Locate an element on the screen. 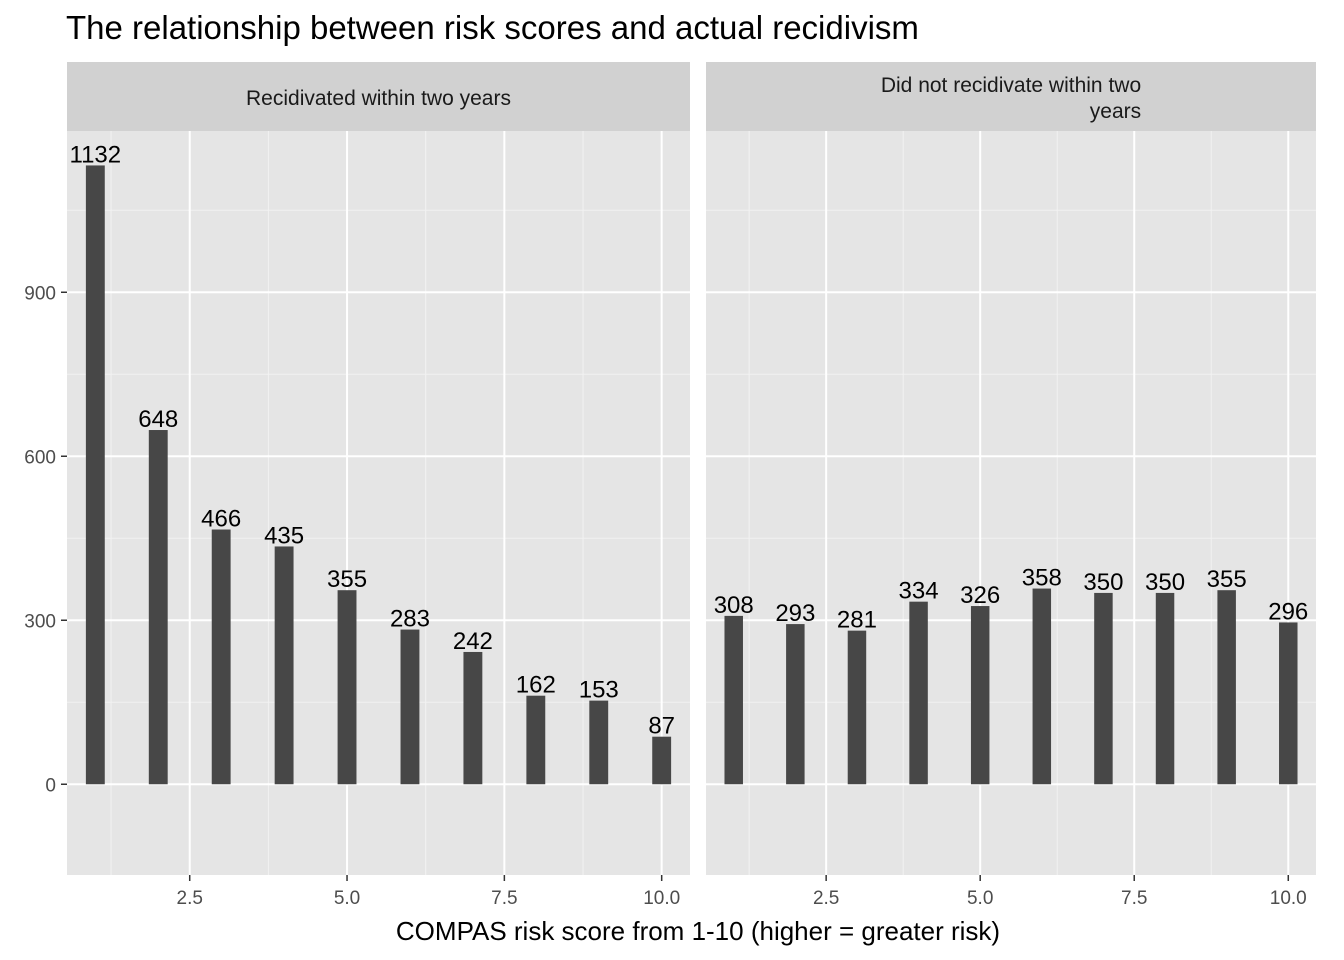 The width and height of the screenshot is (1344, 960). data-label: 293 is located at coordinates (795, 613).